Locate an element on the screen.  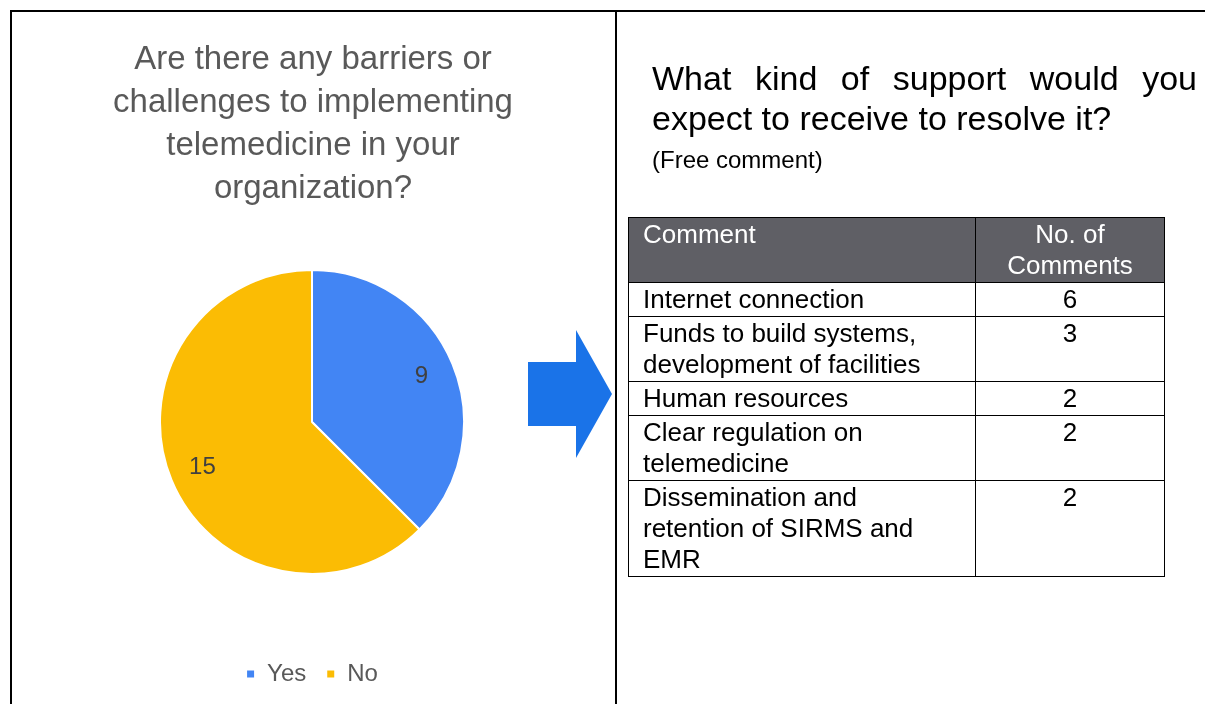
text: (Free comment) is located at coordinates (737, 160).